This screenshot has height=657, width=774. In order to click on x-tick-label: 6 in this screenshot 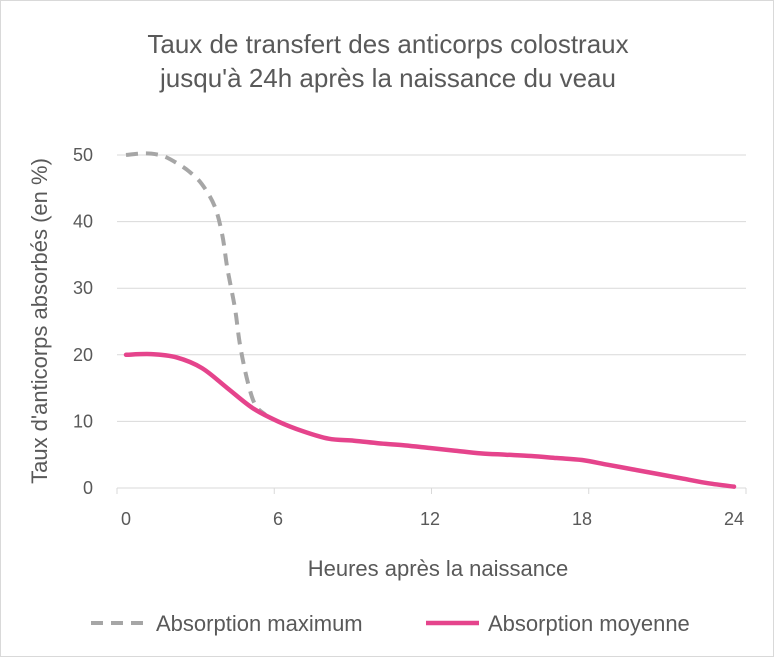, I will do `click(278, 519)`.